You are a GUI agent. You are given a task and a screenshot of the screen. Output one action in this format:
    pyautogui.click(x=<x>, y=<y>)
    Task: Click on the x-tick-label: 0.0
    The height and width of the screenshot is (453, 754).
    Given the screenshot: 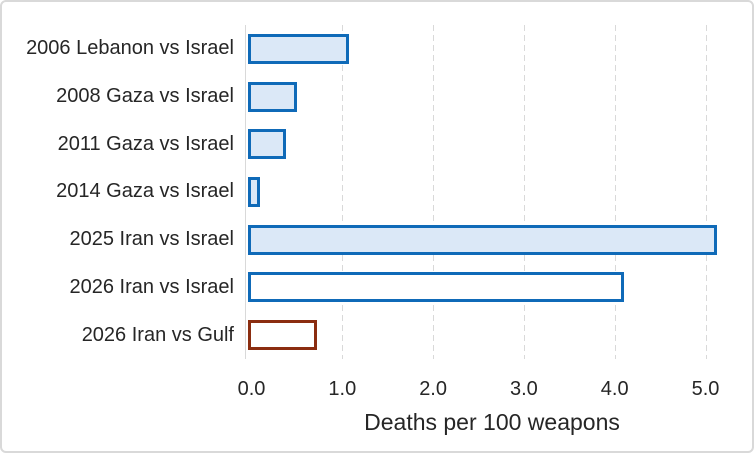 What is the action you would take?
    pyautogui.click(x=251, y=389)
    